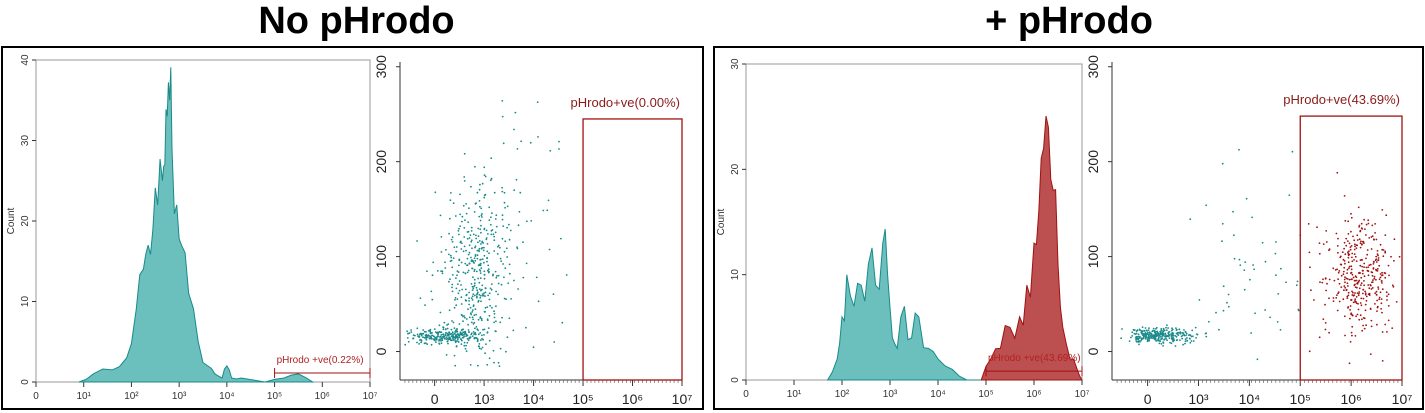  Describe the element at coordinates (890, 394) in the screenshot. I see `x-tick-label: 10³` at that location.